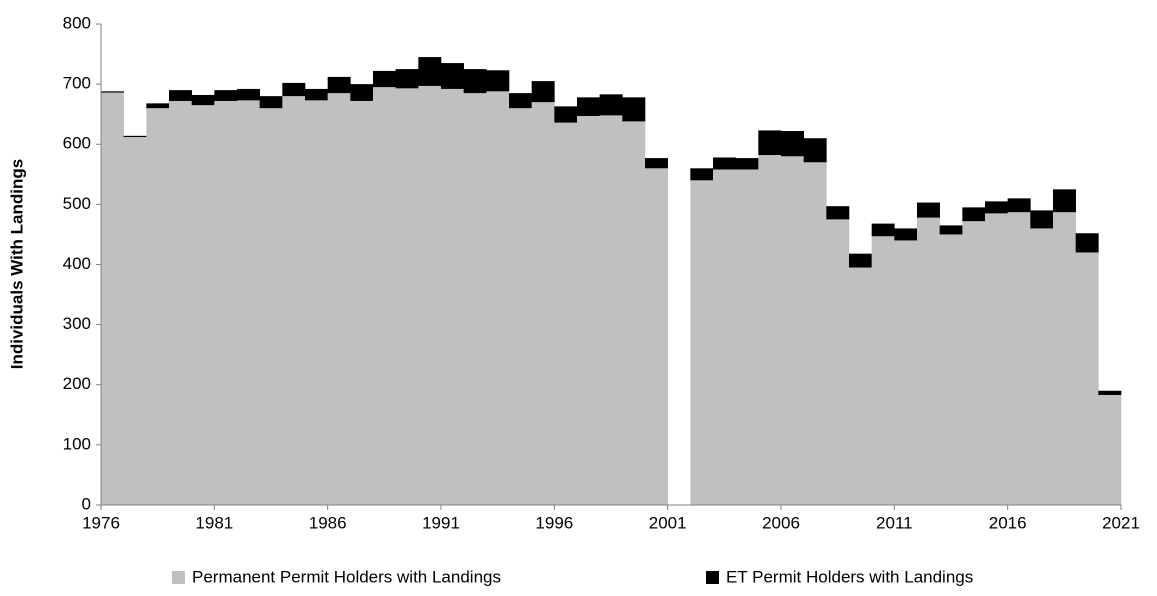 Image resolution: width=1157 pixels, height=596 pixels. I want to click on x-tick-label: 1991, so click(441, 522).